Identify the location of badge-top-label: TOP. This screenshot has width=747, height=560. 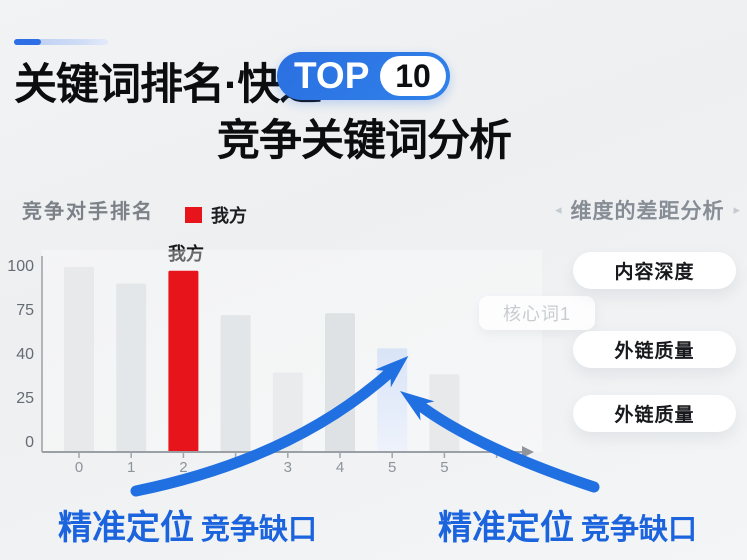
(332, 75).